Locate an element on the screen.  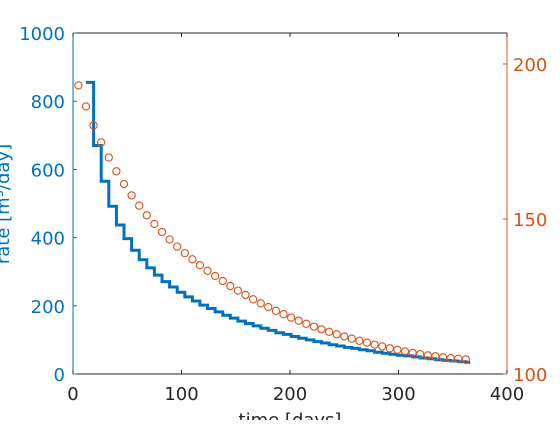
x-axis-label: time [days] is located at coordinates (290, 415).